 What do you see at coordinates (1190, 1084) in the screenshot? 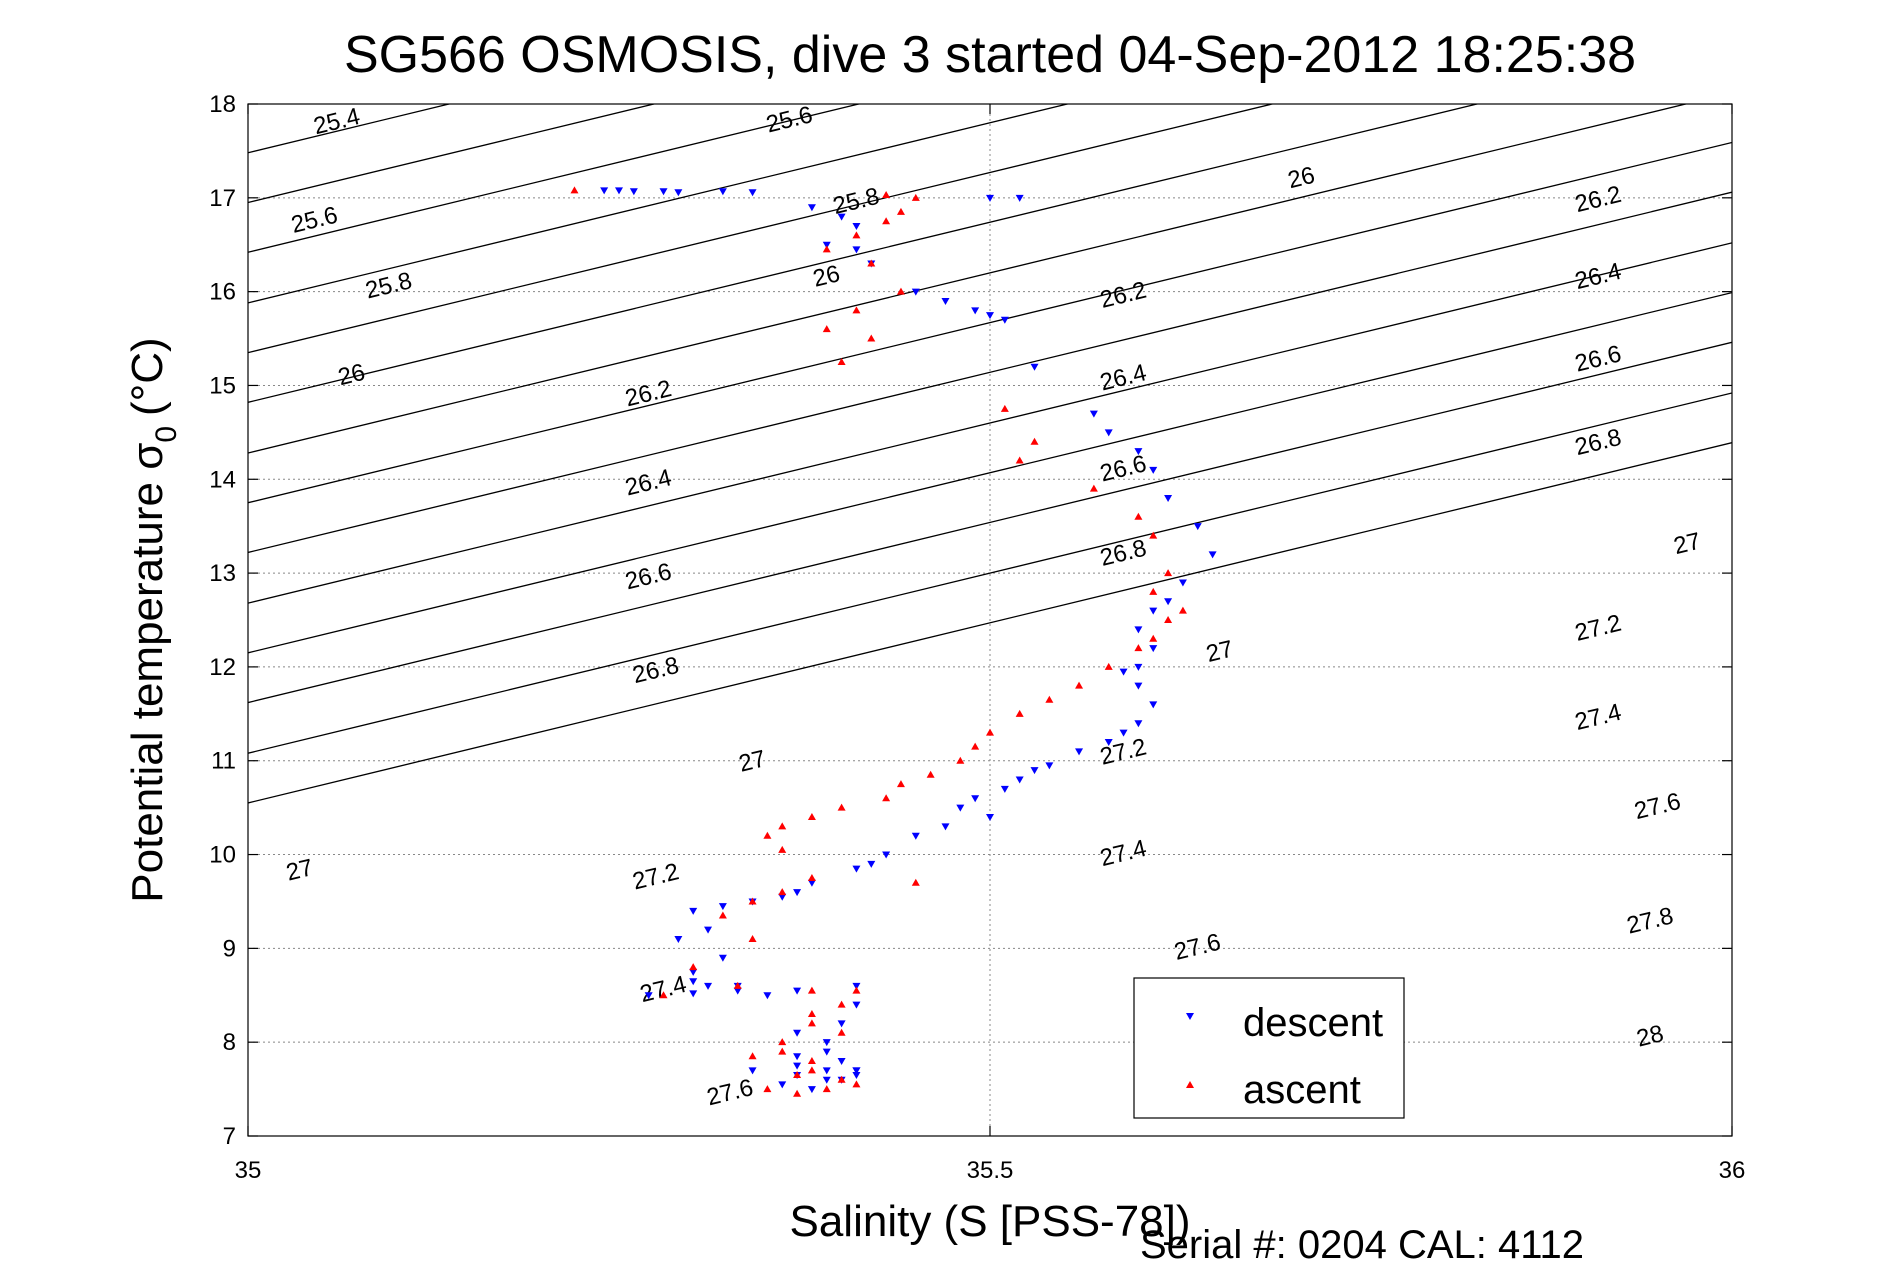
I see `legend-ascent-marker` at bounding box center [1190, 1084].